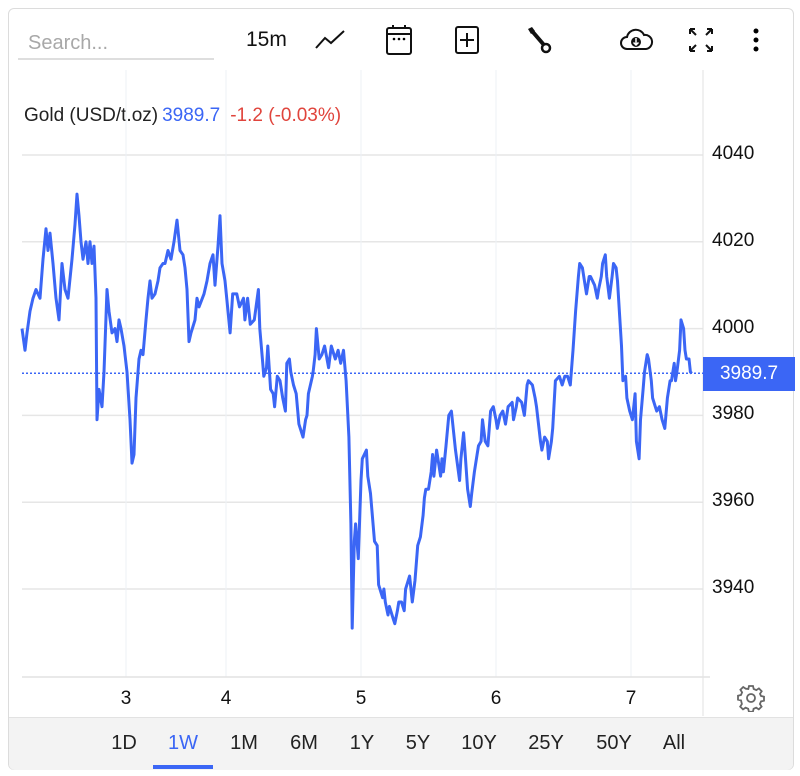 This screenshot has height=776, width=800. Describe the element at coordinates (362, 743) in the screenshot. I see `range-button-1y: 1Y` at that location.